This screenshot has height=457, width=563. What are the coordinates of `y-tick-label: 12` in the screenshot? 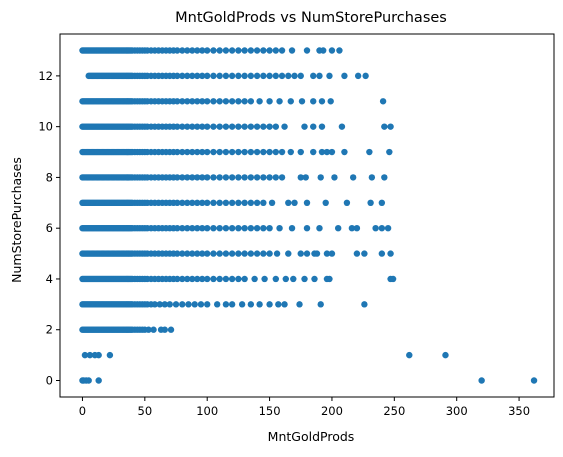 It's located at (45, 76).